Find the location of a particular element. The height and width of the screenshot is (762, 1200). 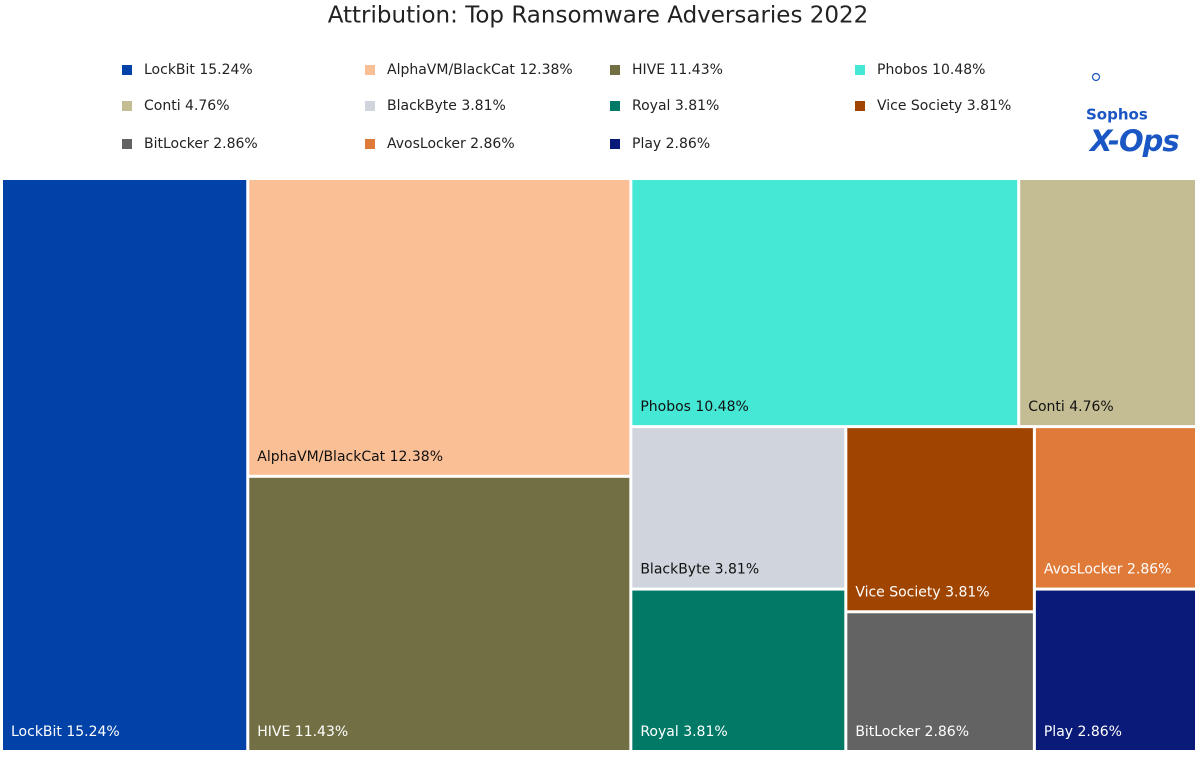

tile-label: Phobos 10.48% is located at coordinates (694, 407).